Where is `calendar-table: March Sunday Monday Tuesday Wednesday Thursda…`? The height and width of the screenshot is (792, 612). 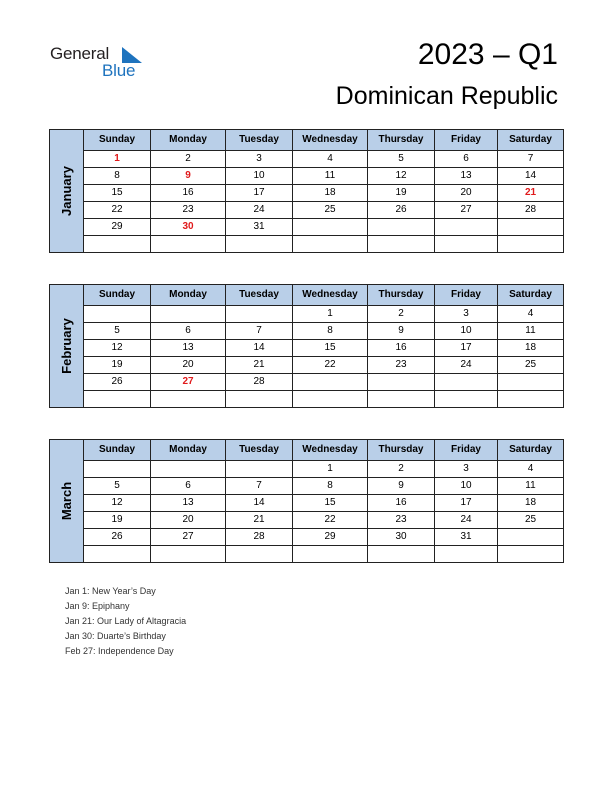
calendar-table: March Sunday Monday Tuesday Wednesday Thursda… is located at coordinates (306, 501).